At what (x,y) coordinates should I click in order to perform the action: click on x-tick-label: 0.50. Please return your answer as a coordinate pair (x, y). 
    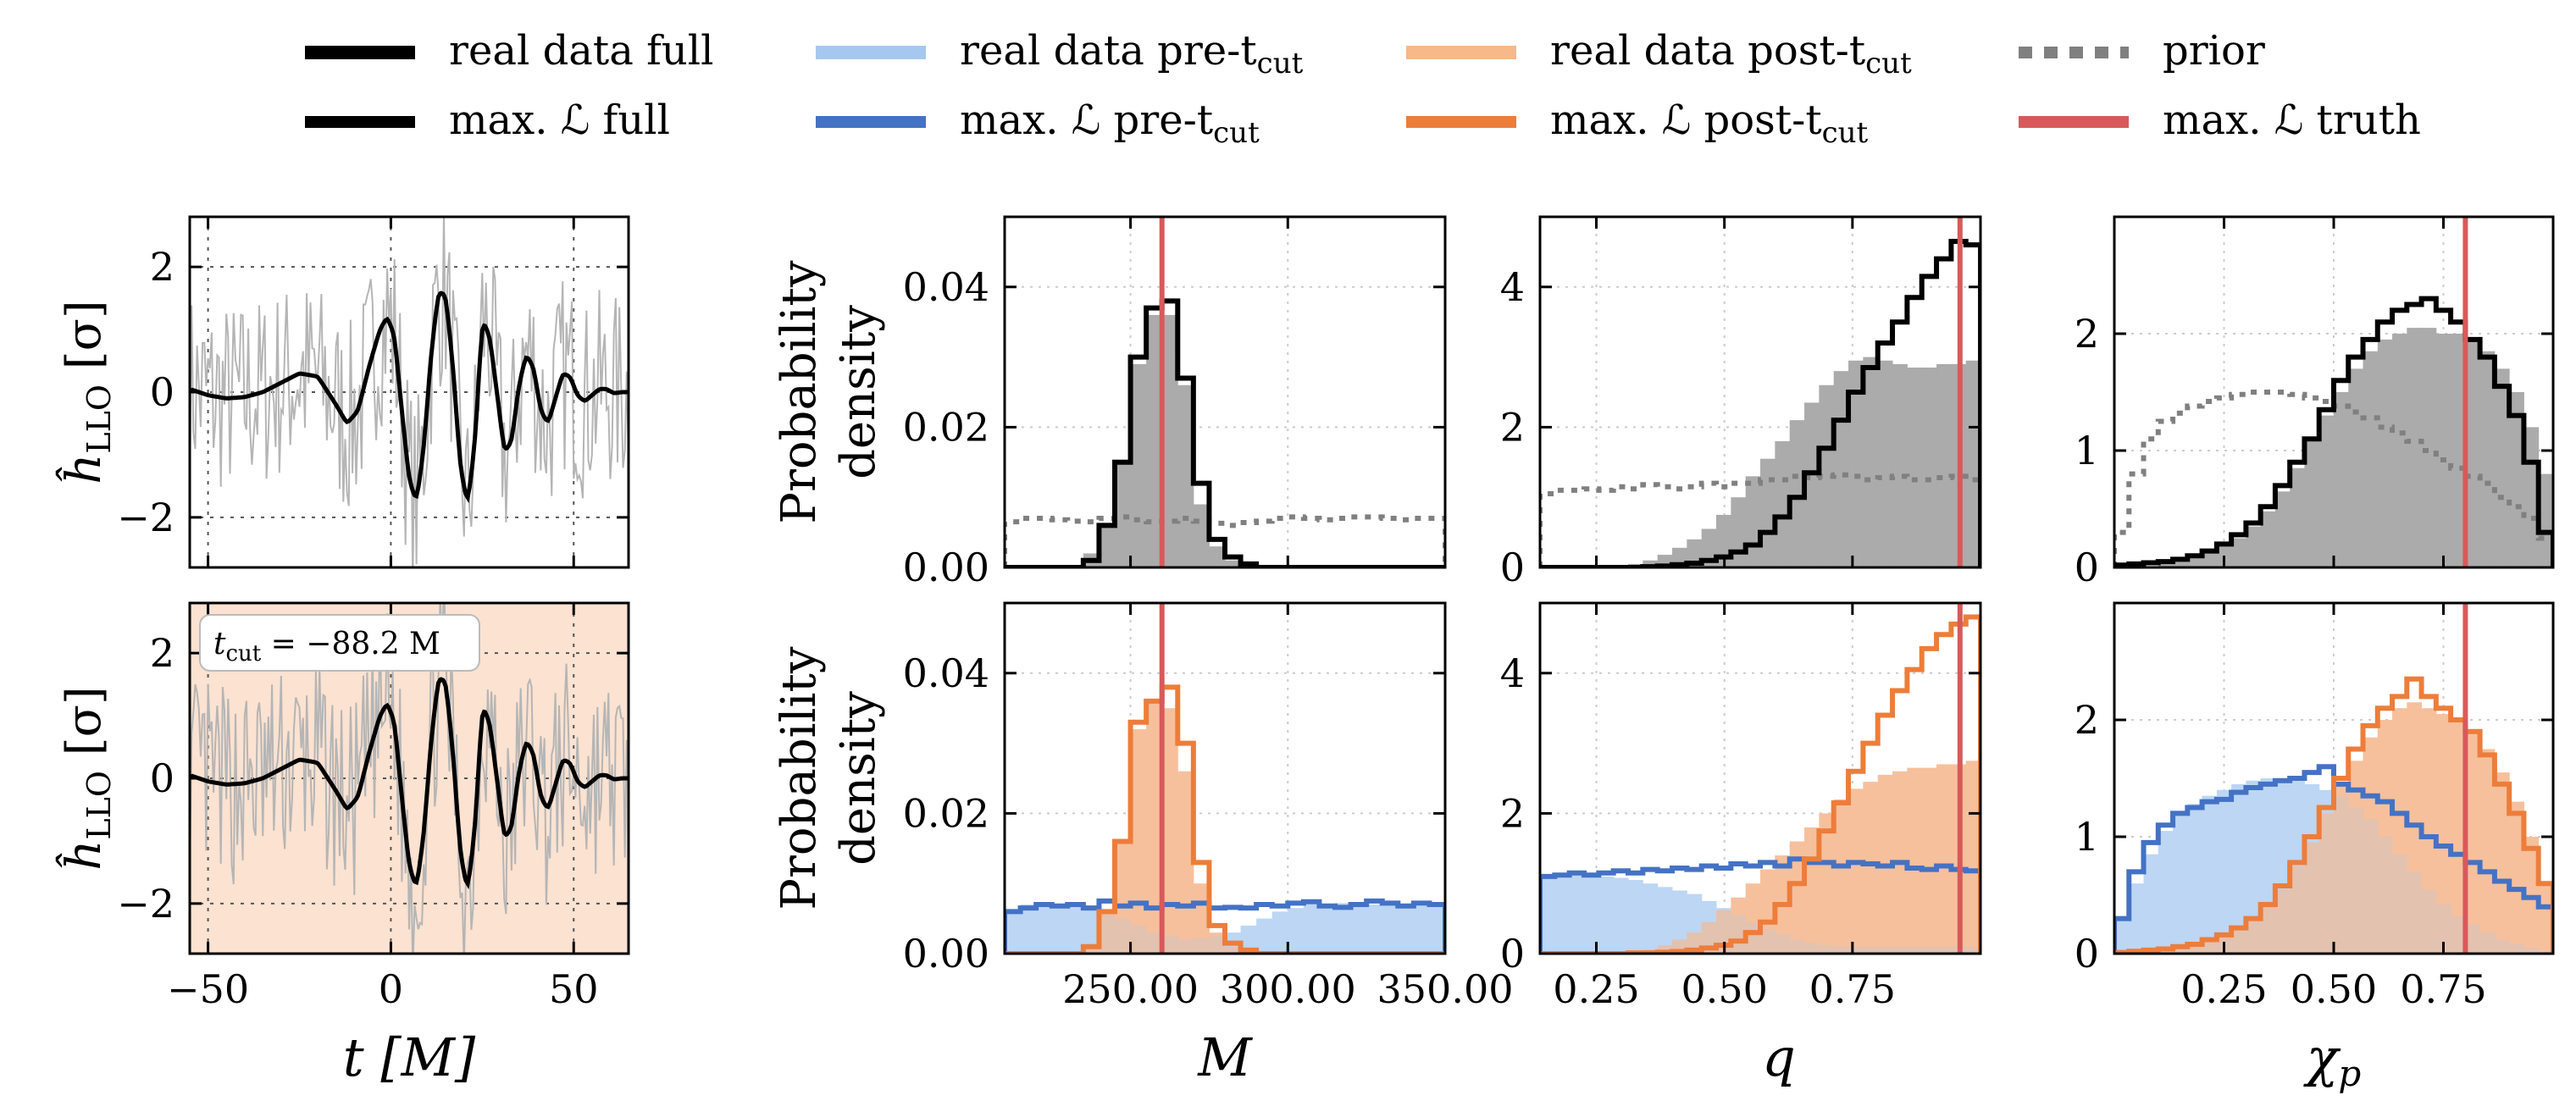
    Looking at the image, I should click on (2334, 989).